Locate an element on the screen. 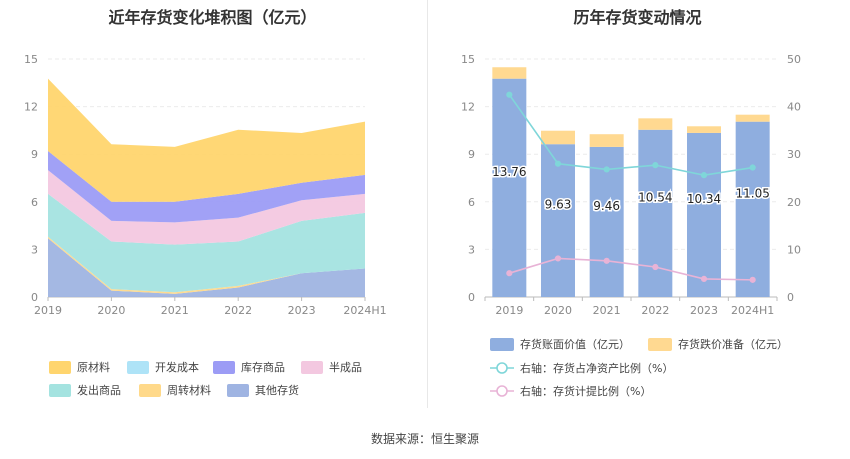 This screenshot has height=459, width=850. left-x-tick-label: 2024H1 is located at coordinates (364, 310).